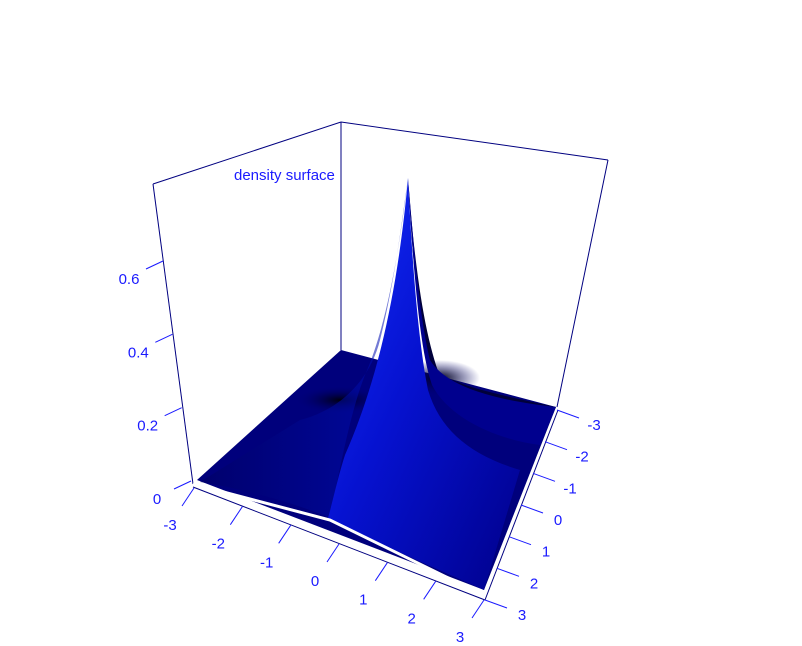 This screenshot has height=646, width=802. Describe the element at coordinates (593, 425) in the screenshot. I see `y-tick-label: -3` at that location.